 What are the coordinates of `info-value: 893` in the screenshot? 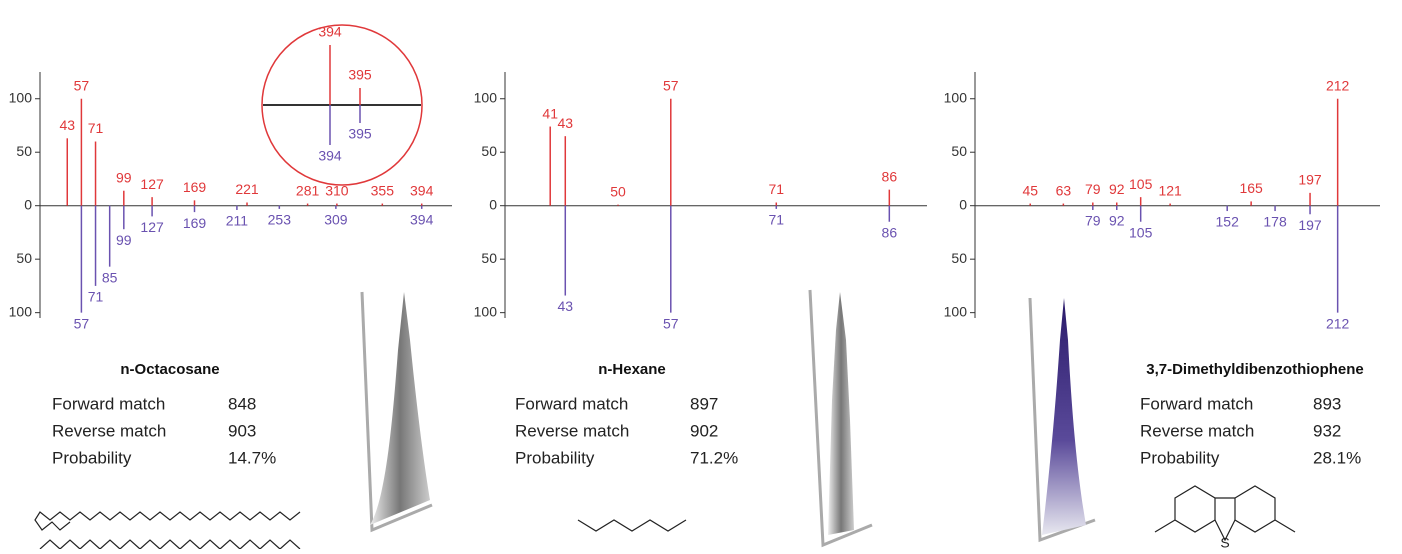 It's located at (1327, 403).